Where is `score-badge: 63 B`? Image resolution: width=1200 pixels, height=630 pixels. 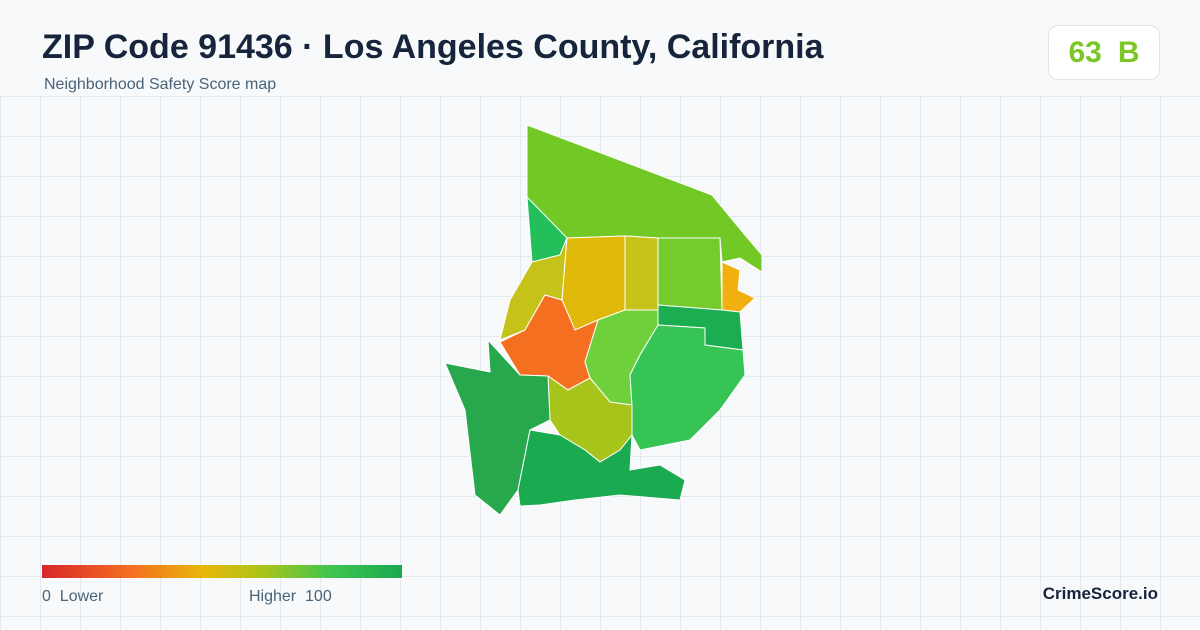 score-badge: 63 B is located at coordinates (1104, 52).